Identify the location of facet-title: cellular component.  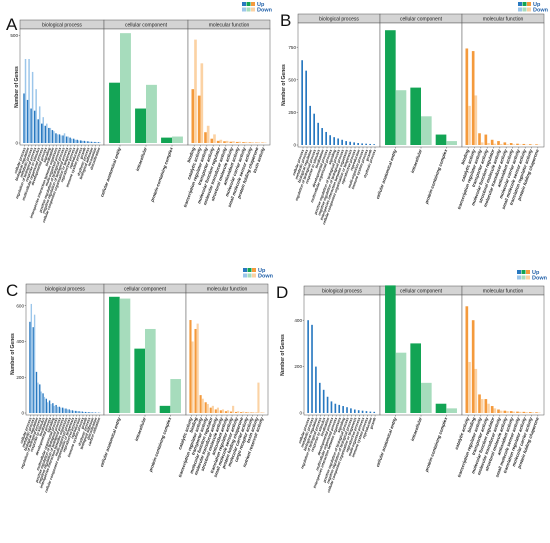
(145, 289).